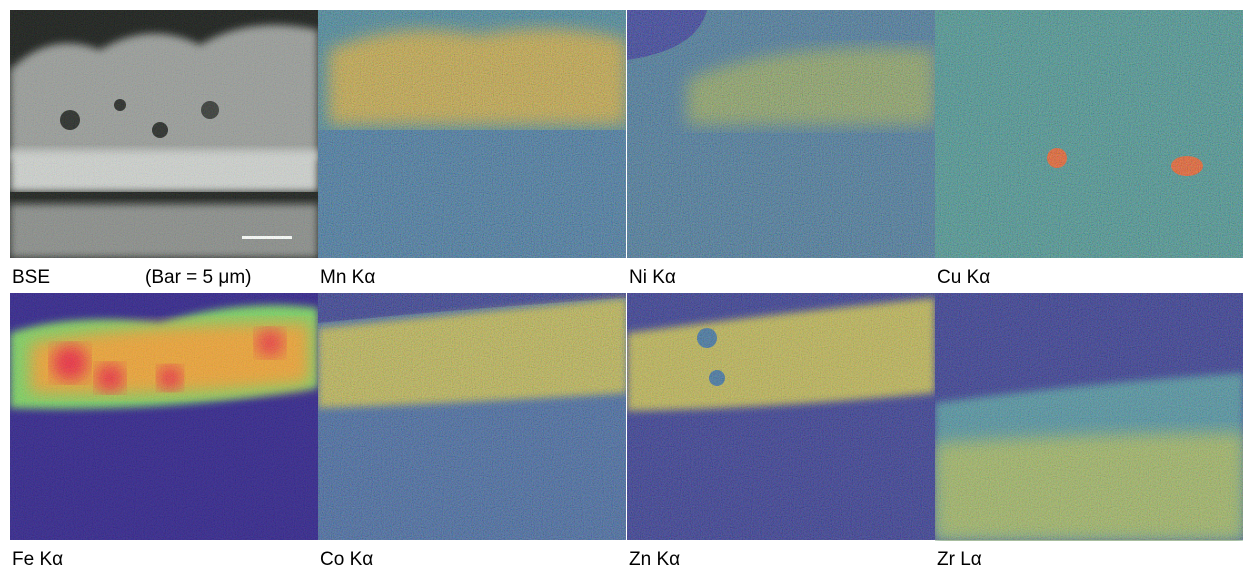 Image resolution: width=1244 pixels, height=570 pixels. I want to click on ni-map, so click(781, 134).